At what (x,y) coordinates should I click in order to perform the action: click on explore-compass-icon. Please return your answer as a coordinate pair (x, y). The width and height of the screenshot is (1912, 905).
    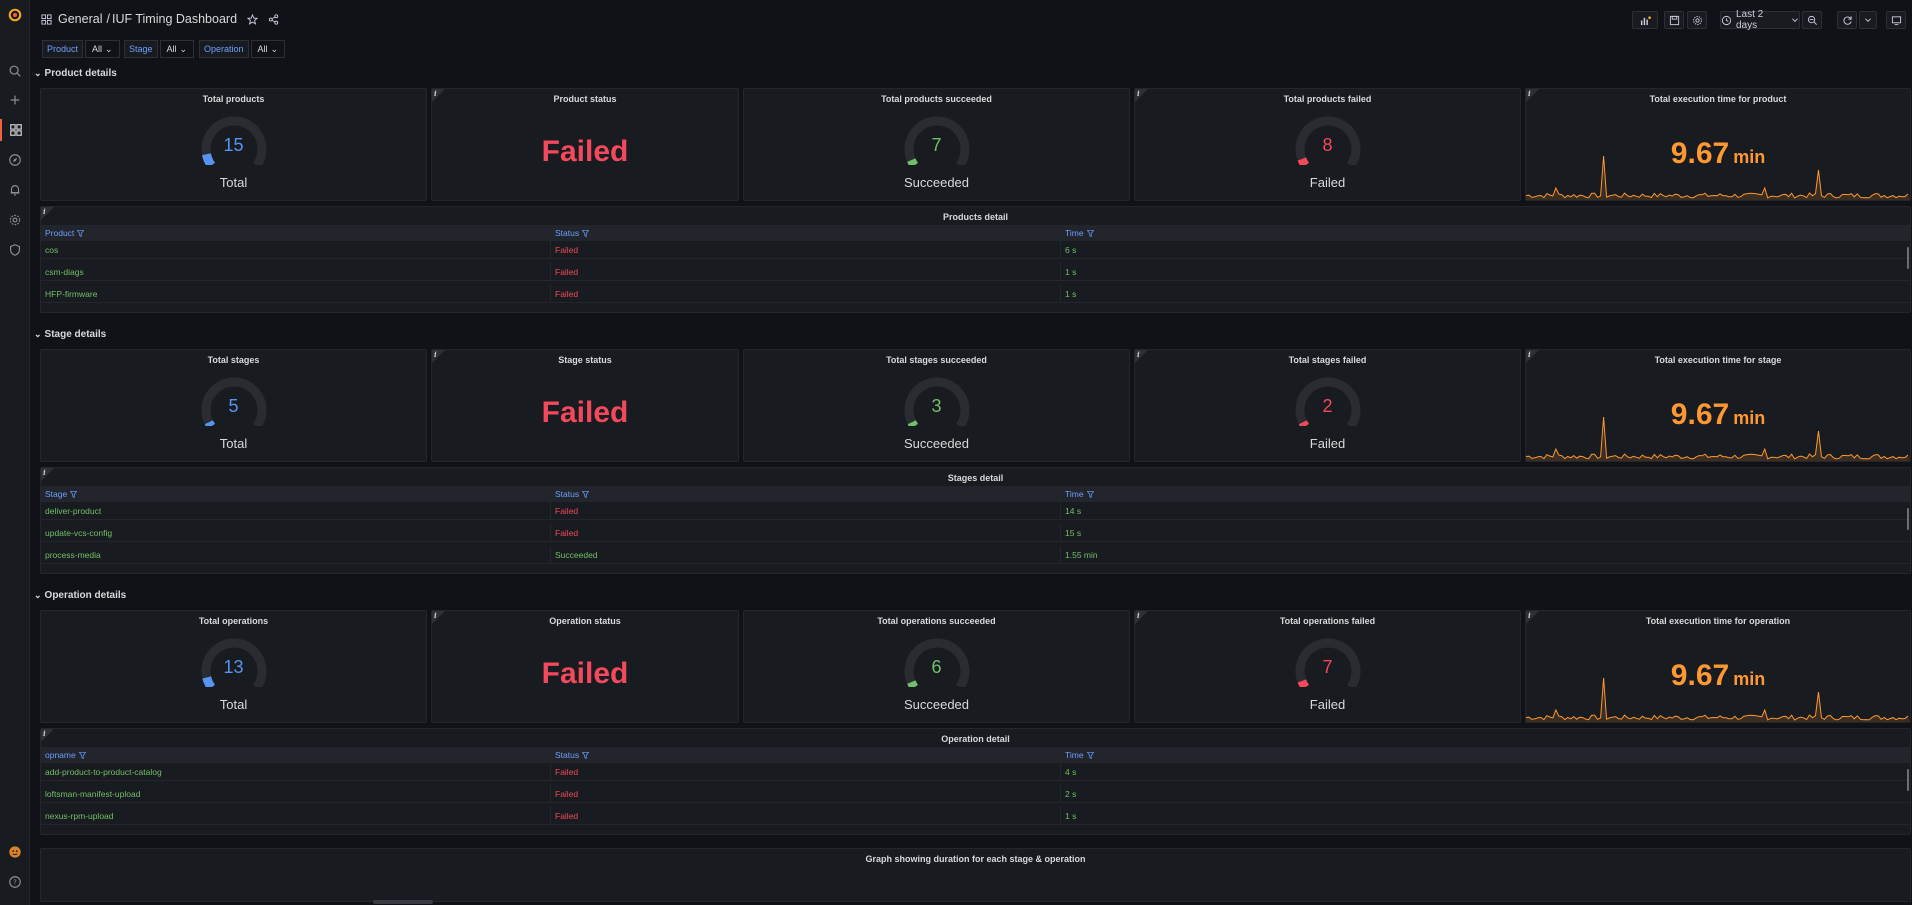
    Looking at the image, I should click on (15, 160).